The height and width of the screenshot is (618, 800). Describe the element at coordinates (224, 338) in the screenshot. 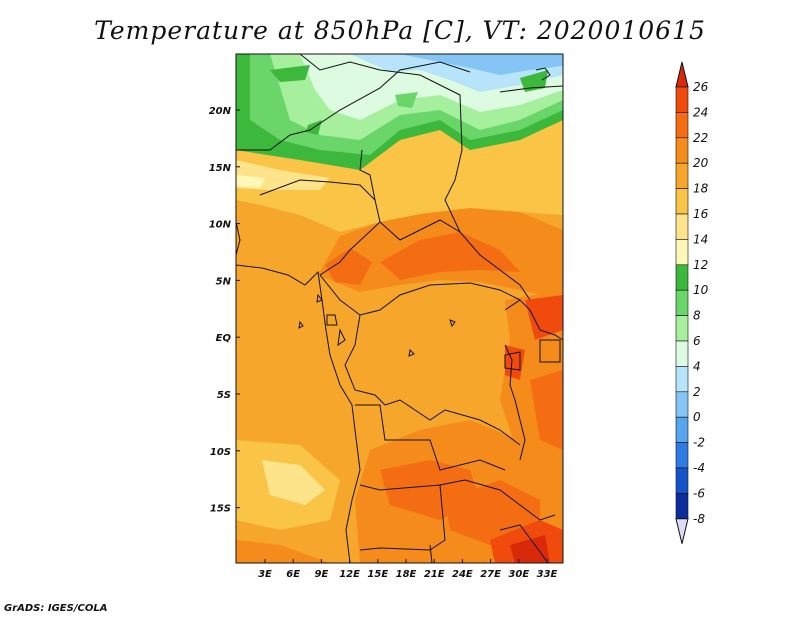

I see `lat-label: EQ` at that location.